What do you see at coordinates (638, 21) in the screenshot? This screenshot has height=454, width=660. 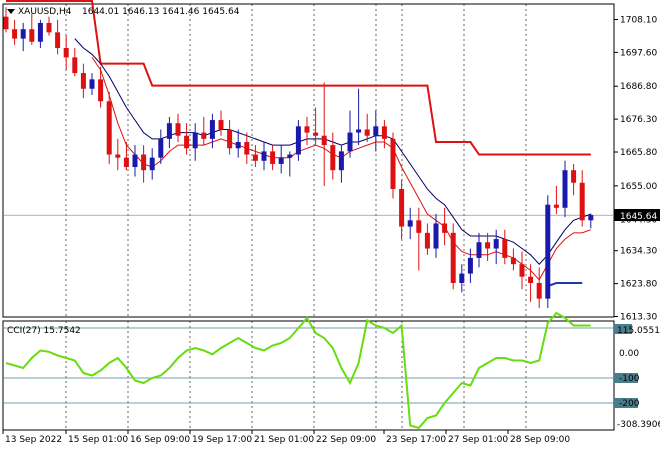 I see `price-tick-label: 1708.10` at bounding box center [638, 21].